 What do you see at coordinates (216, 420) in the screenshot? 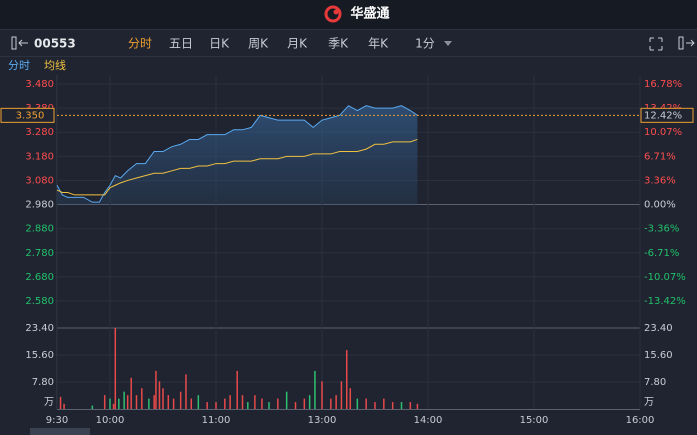
I see `x-tick-label: 11:00` at bounding box center [216, 420].